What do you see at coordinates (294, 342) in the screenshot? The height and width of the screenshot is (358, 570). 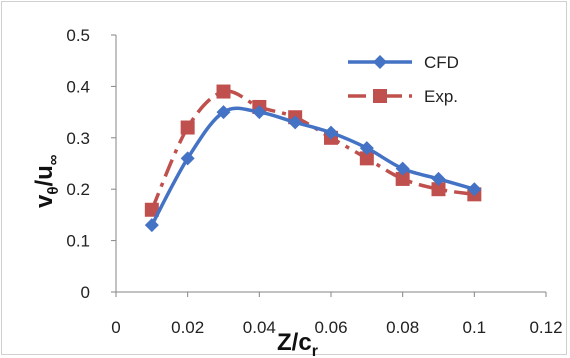 I see `x-axis-title-main: Z/c` at bounding box center [294, 342].